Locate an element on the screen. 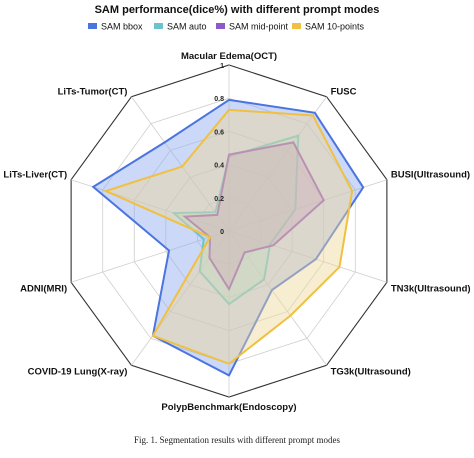 Image resolution: width=474 pixels, height=458 pixels. legend-label: SAM mid-point is located at coordinates (259, 27).